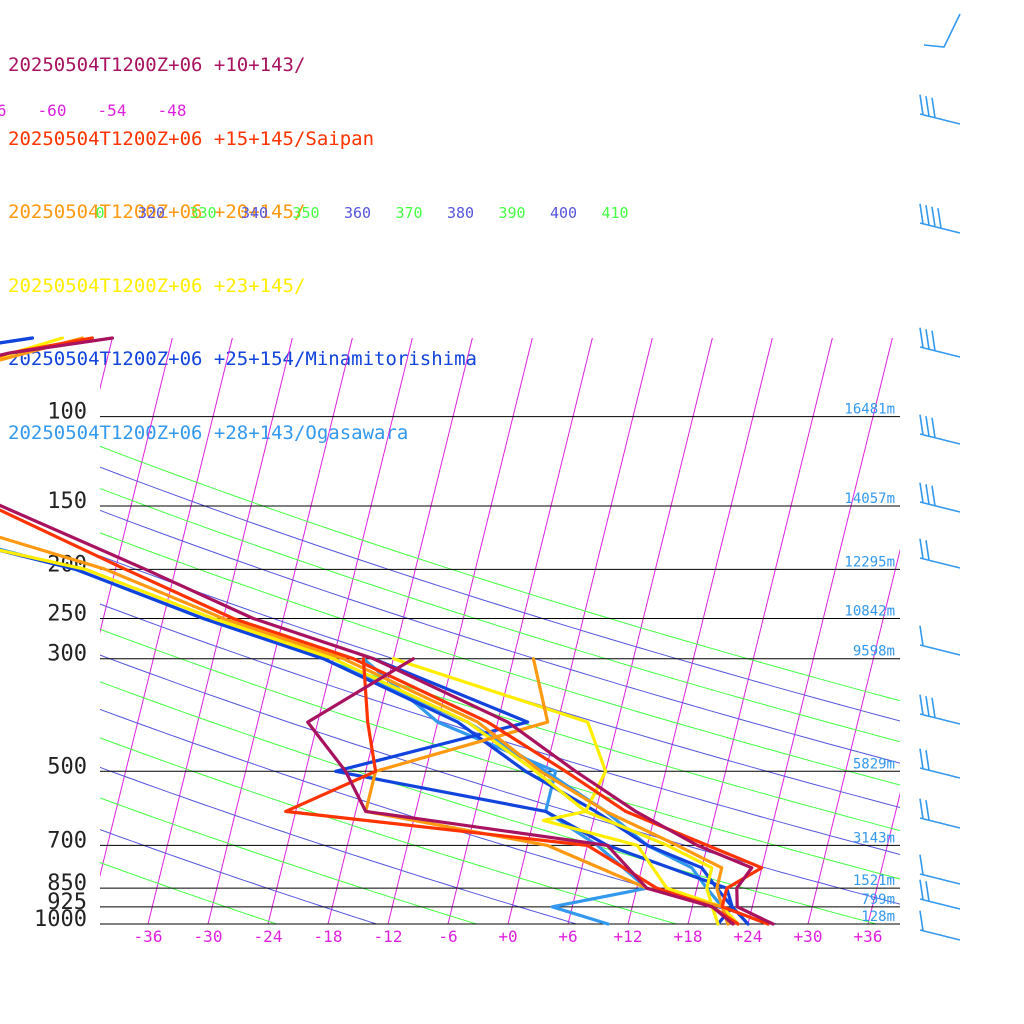 The image size is (1024, 1024). I want to click on pressure-label: 500, so click(67, 766).